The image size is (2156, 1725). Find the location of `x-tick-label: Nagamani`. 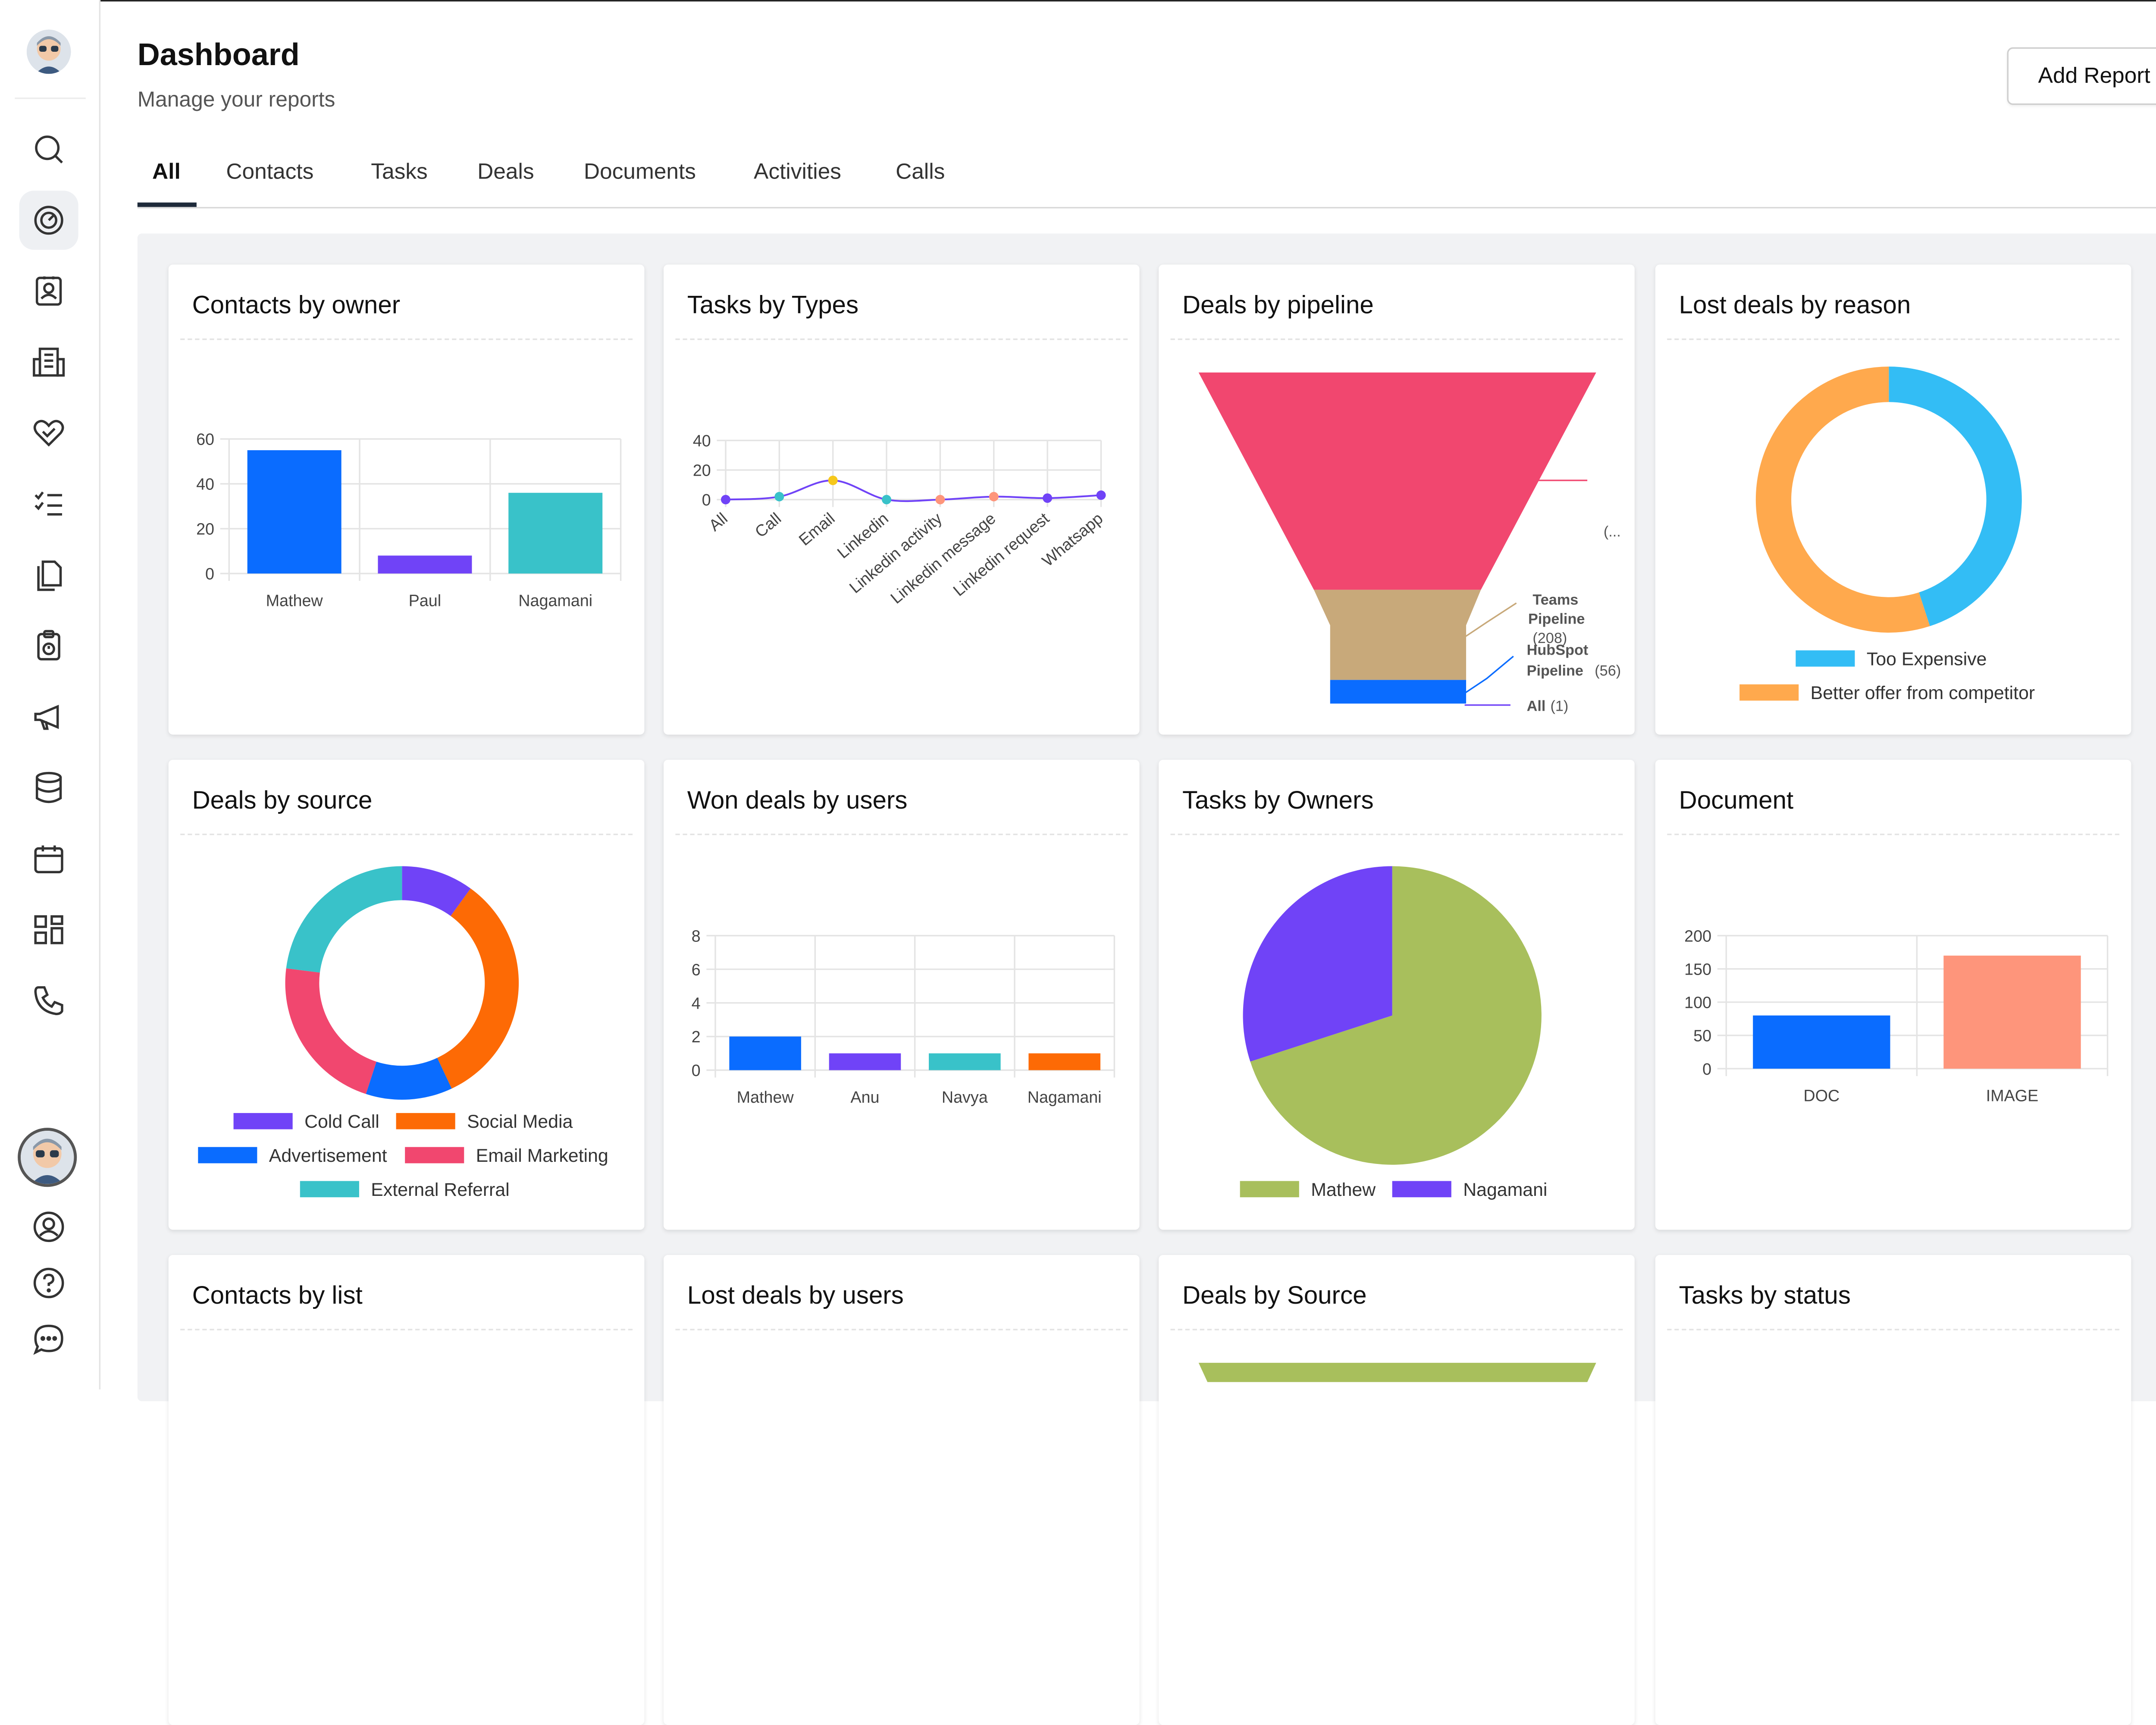

x-tick-label: Nagamani is located at coordinates (555, 600).